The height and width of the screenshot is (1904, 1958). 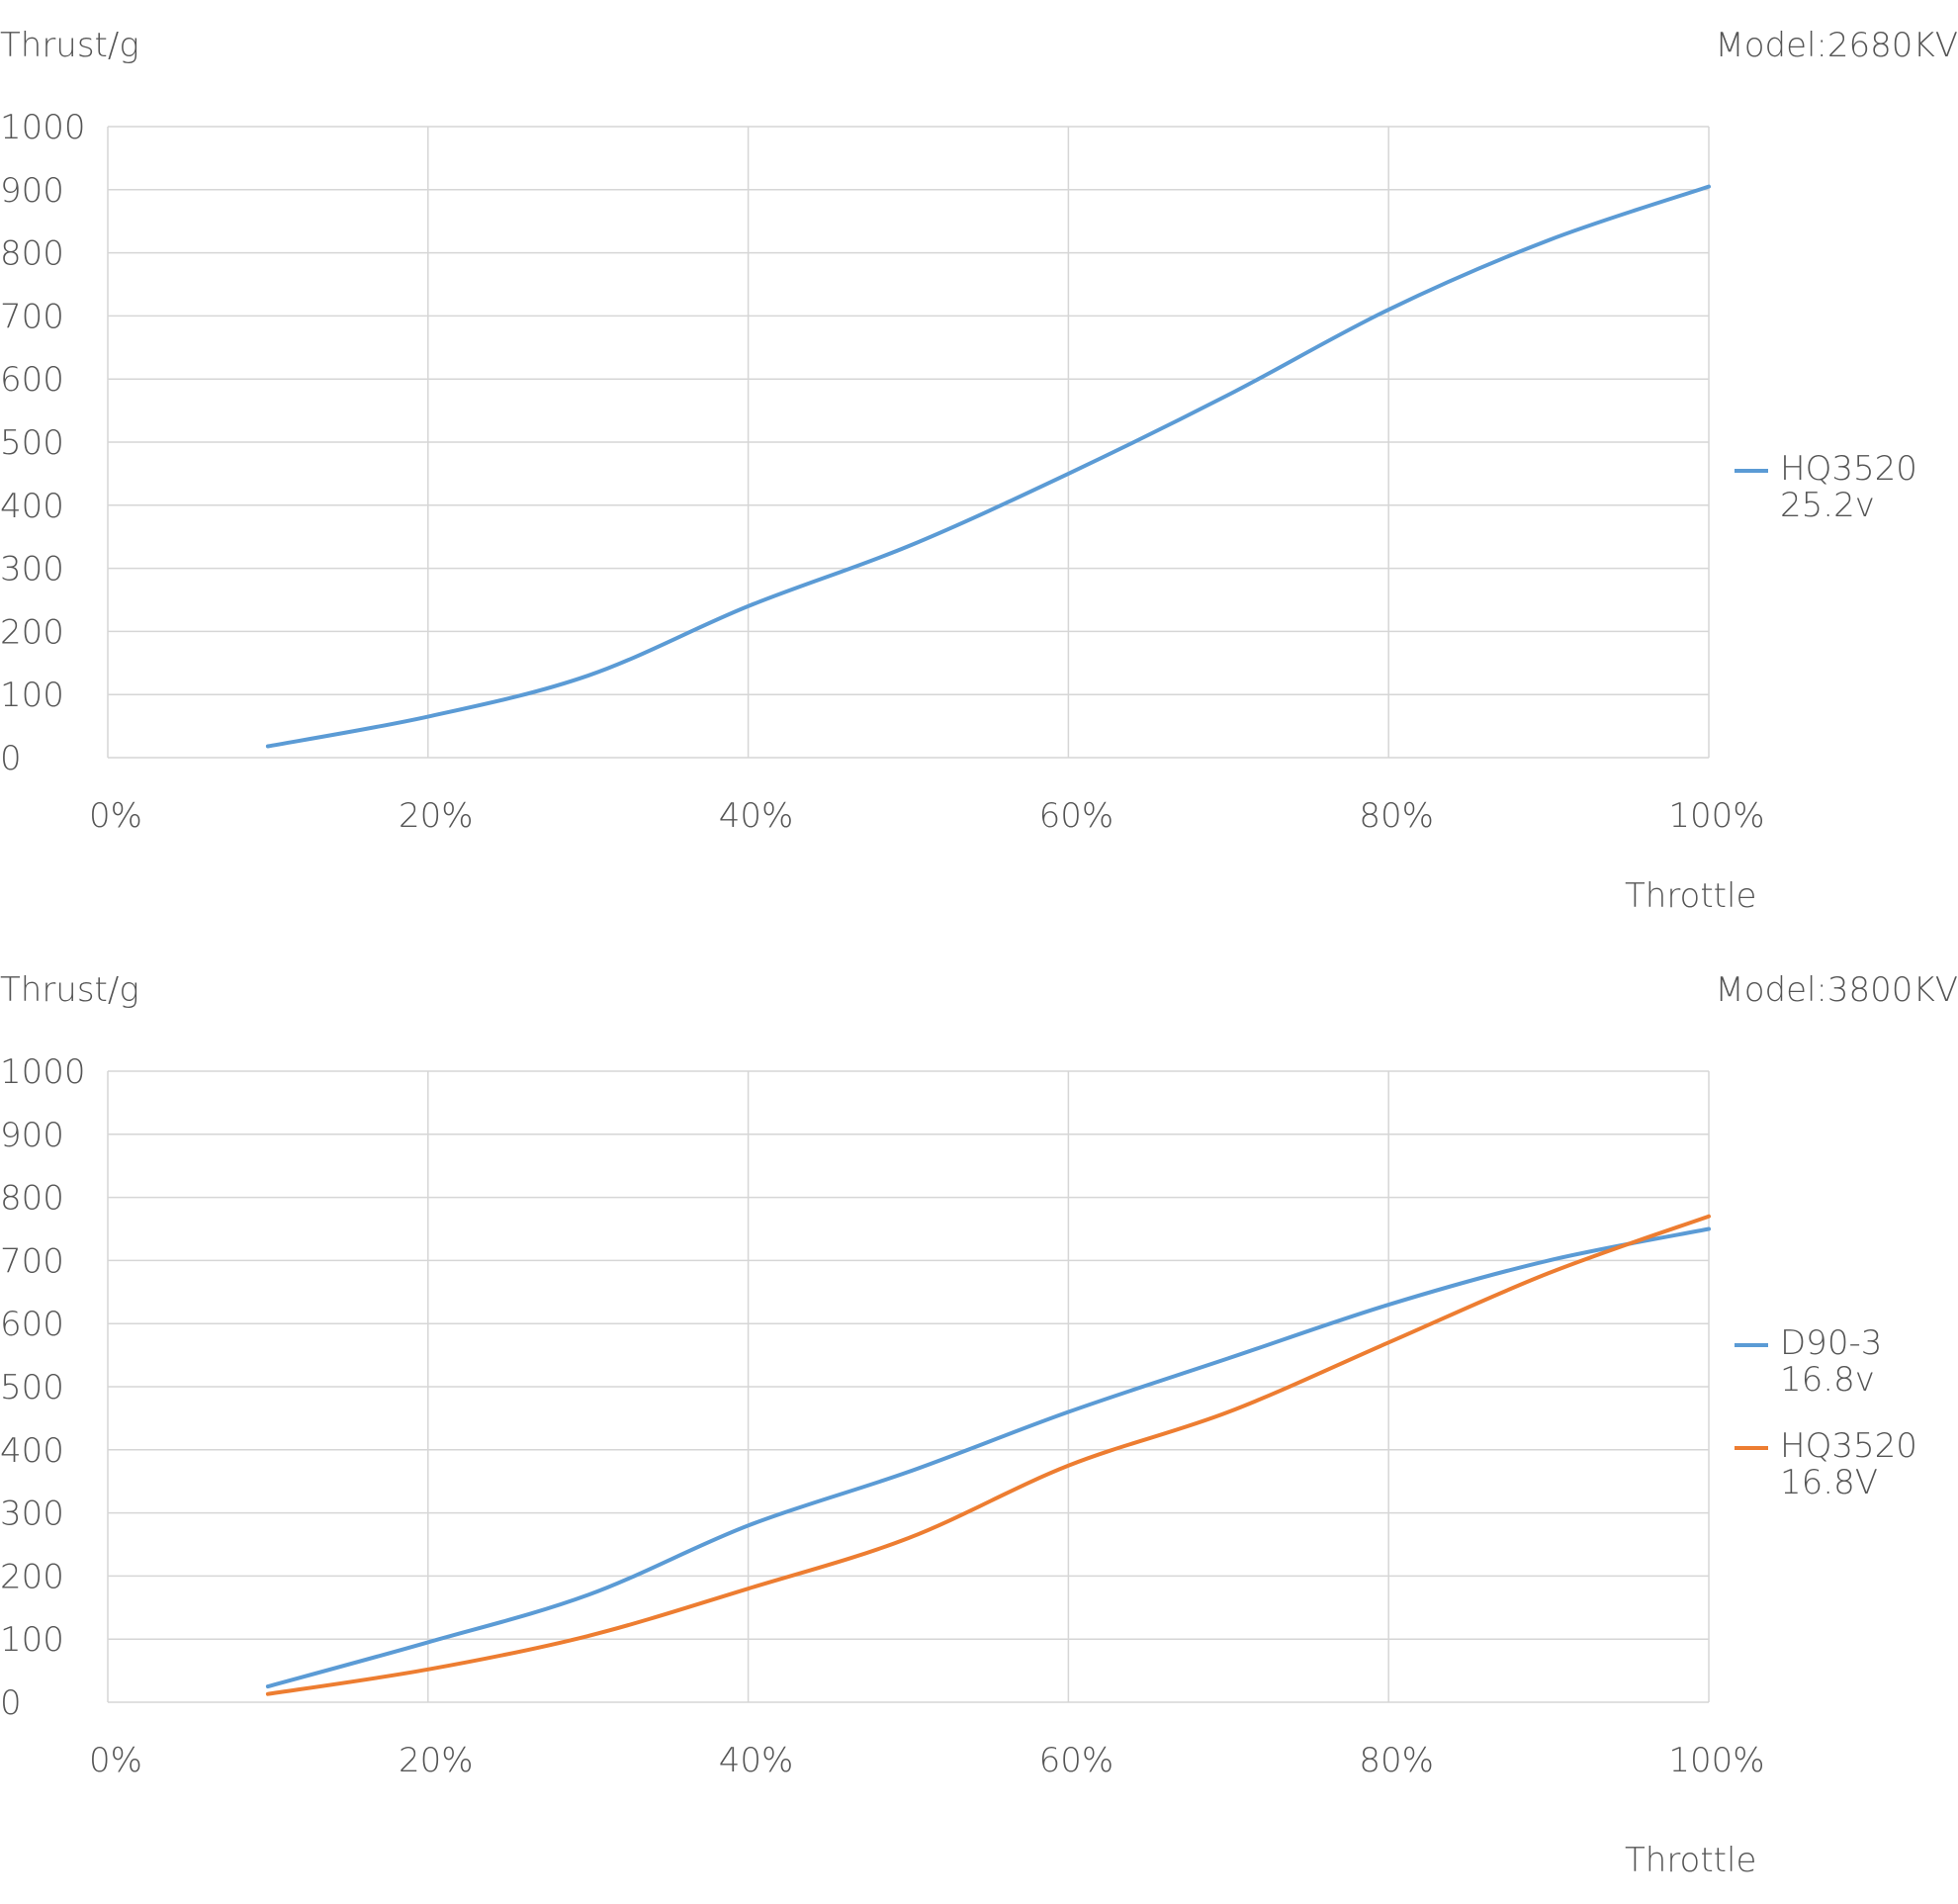 I want to click on legend-label: D90-3 16.8v, so click(x=1831, y=1361).